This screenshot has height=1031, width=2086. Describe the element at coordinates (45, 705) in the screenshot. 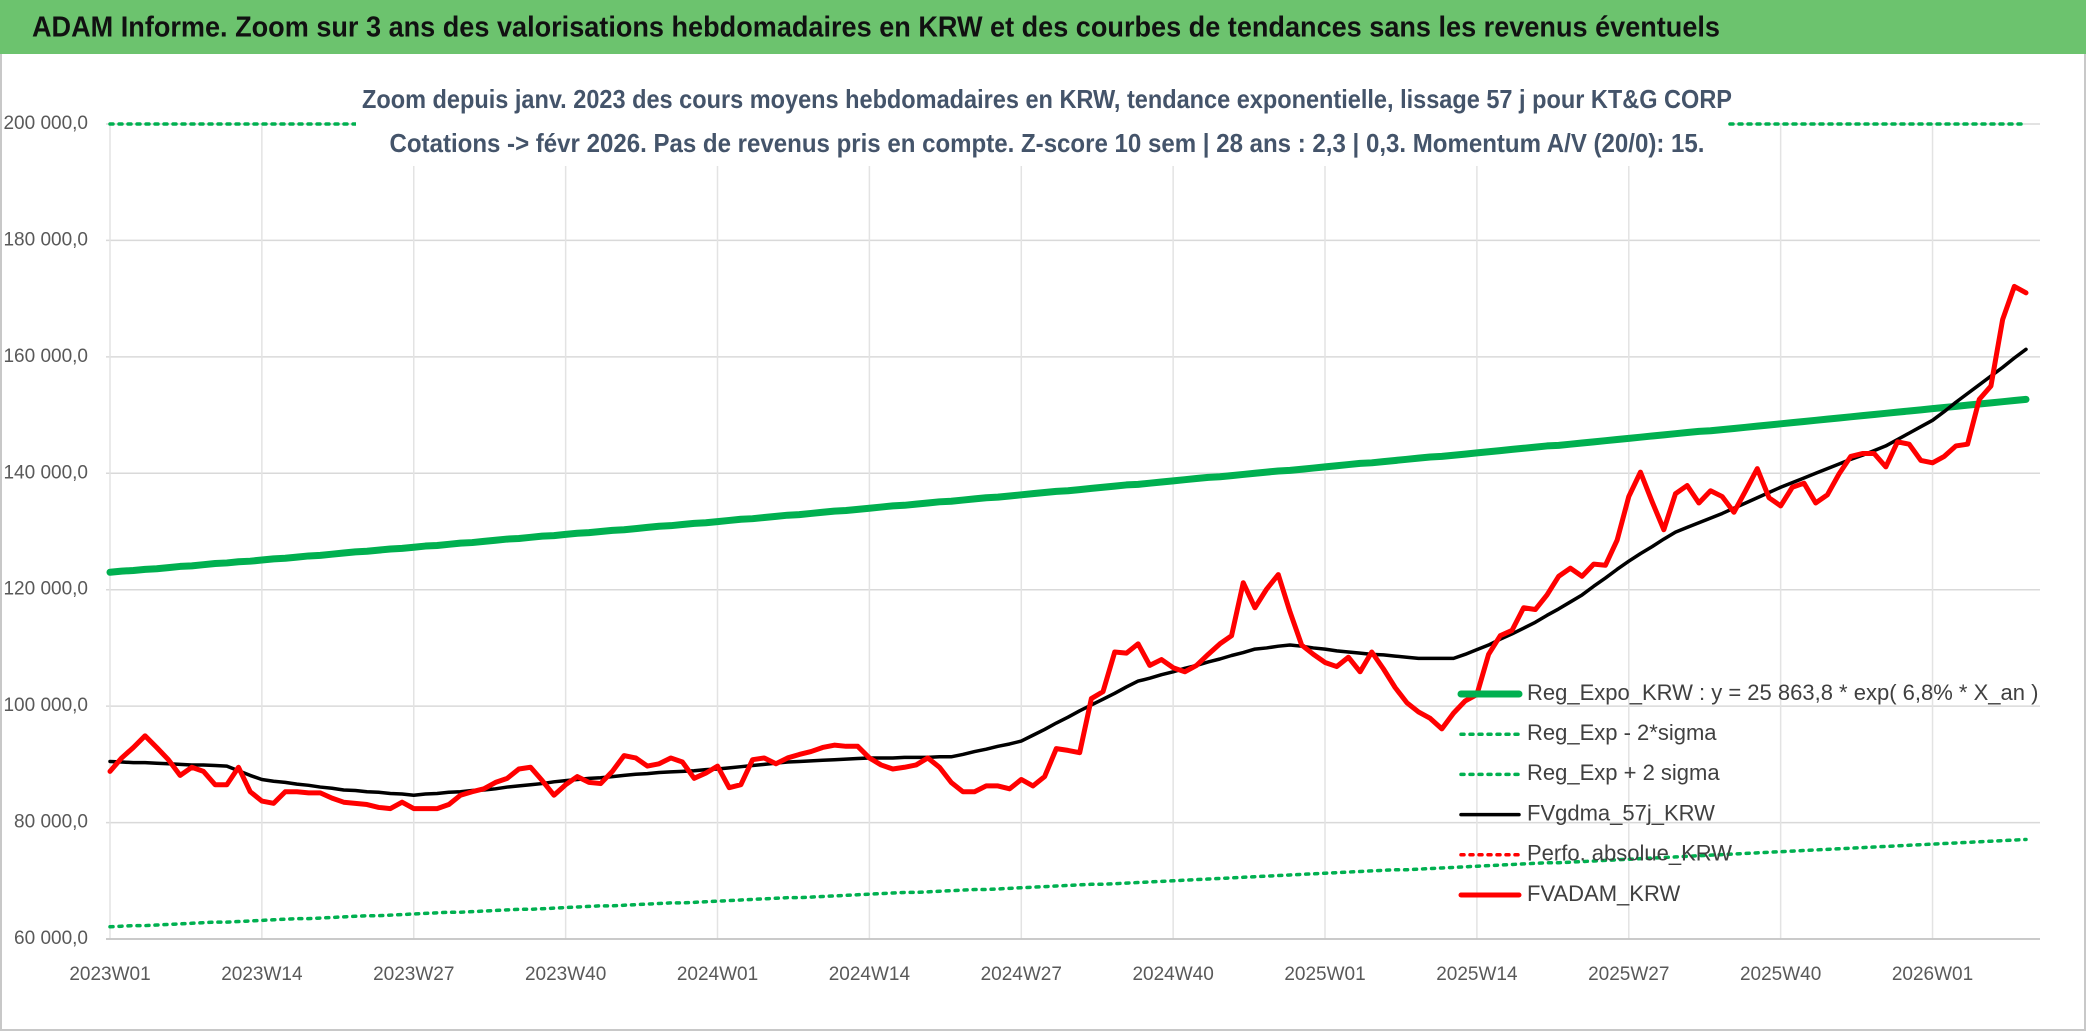

I see `y-tick-label: 100 000,0` at that location.